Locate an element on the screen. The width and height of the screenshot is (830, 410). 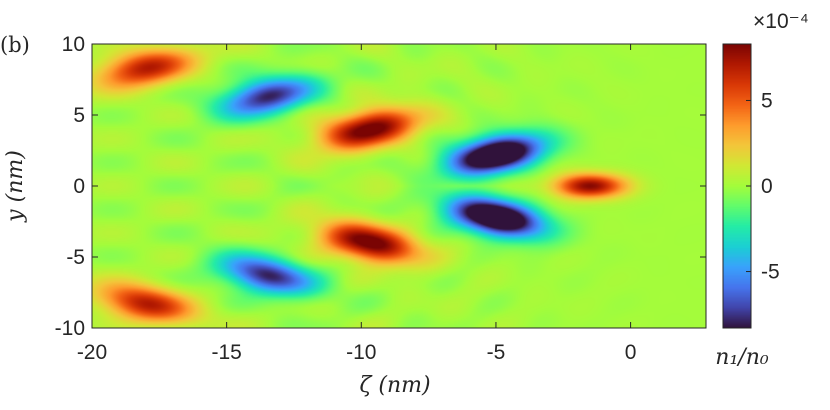
y-tick-label: 10 is located at coordinates (73, 44).